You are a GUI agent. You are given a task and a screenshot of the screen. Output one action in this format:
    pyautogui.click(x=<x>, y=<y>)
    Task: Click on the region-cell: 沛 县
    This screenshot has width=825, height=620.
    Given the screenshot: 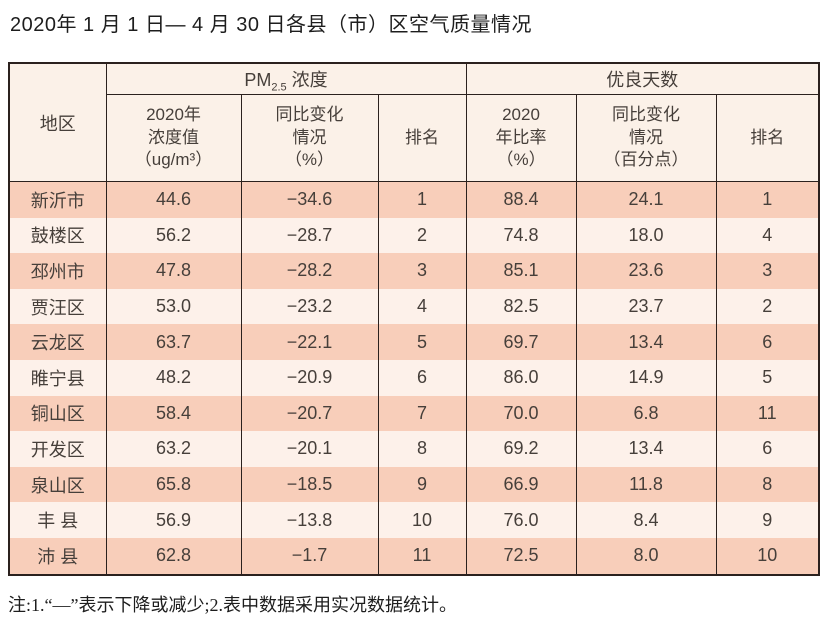 What is the action you would take?
    pyautogui.click(x=57, y=556)
    